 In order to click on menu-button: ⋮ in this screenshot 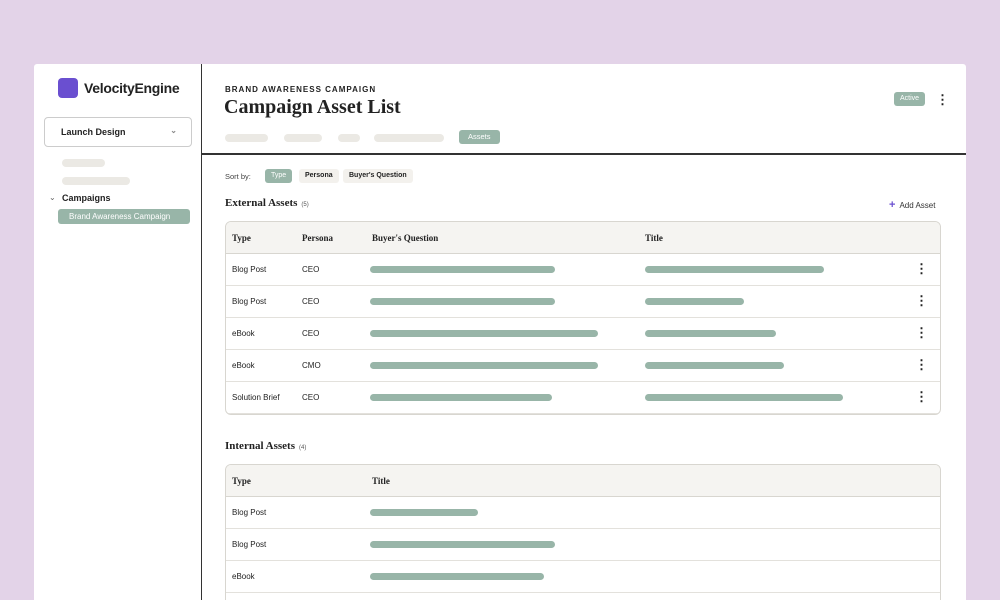, I will do `click(942, 99)`.